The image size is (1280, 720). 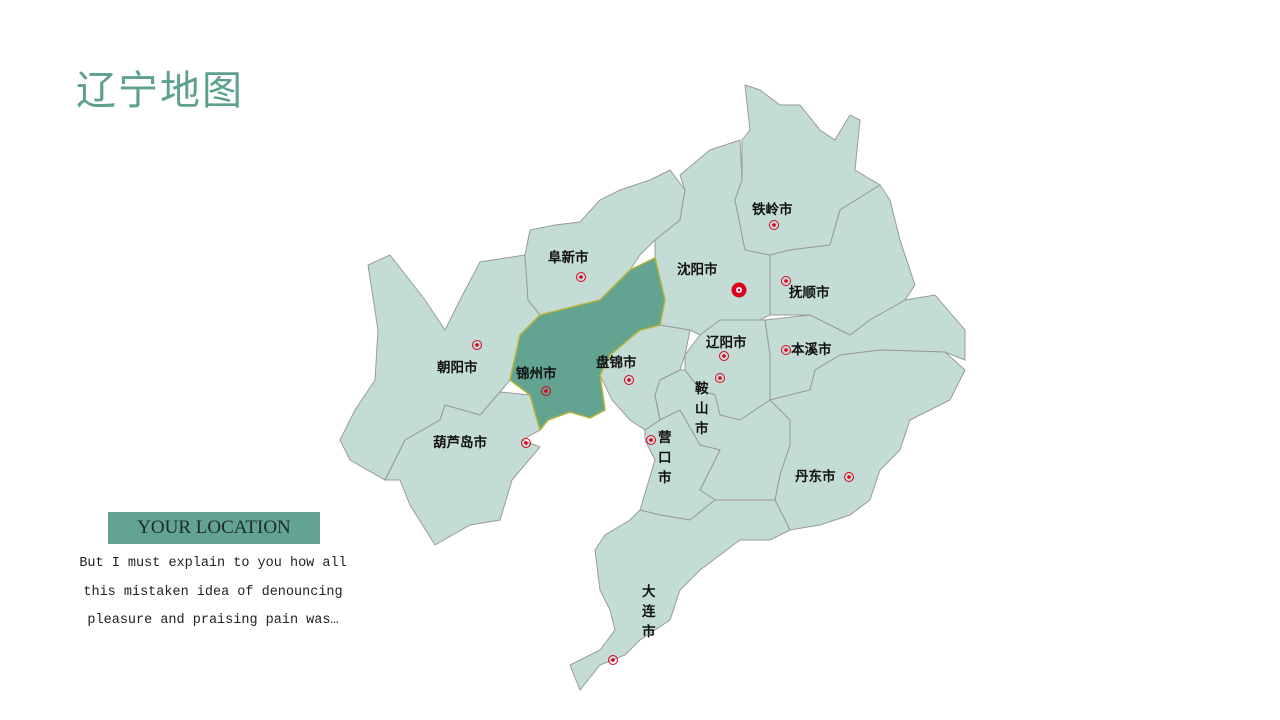 I want to click on city-marker-tieling, so click(x=774, y=225).